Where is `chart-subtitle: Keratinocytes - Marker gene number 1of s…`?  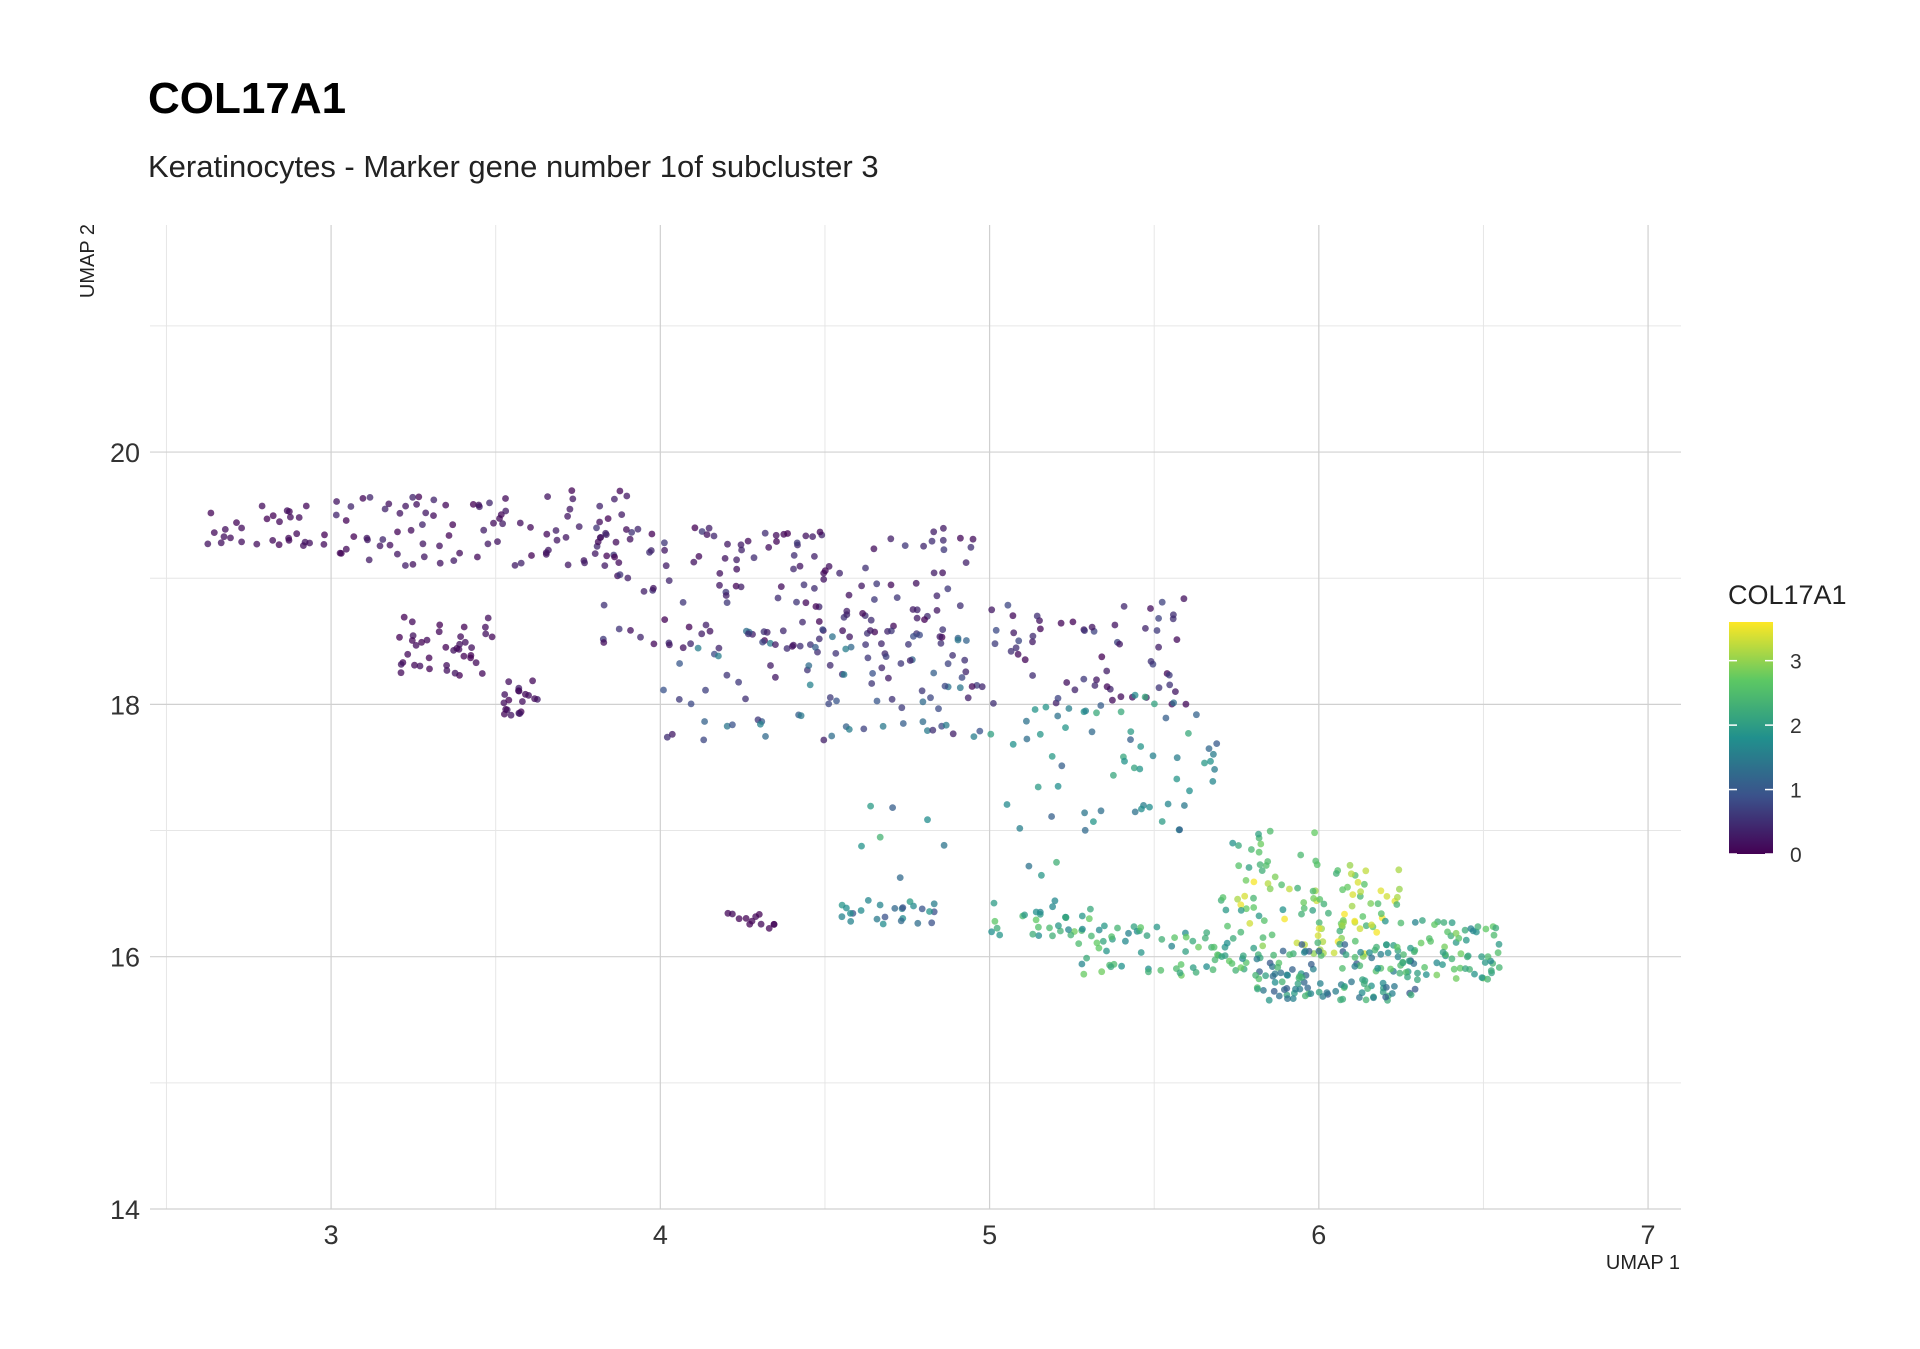 chart-subtitle: Keratinocytes - Marker gene number 1of s… is located at coordinates (513, 166).